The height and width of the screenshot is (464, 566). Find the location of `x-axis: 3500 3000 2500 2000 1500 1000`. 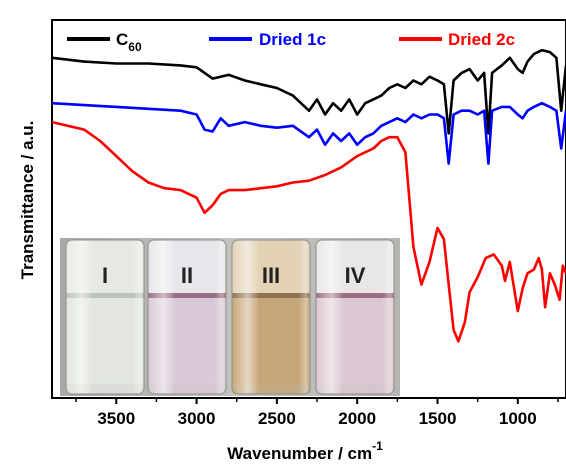

x-axis: 3500 3000 2500 2000 1500 1000 is located at coordinates (317, 413).